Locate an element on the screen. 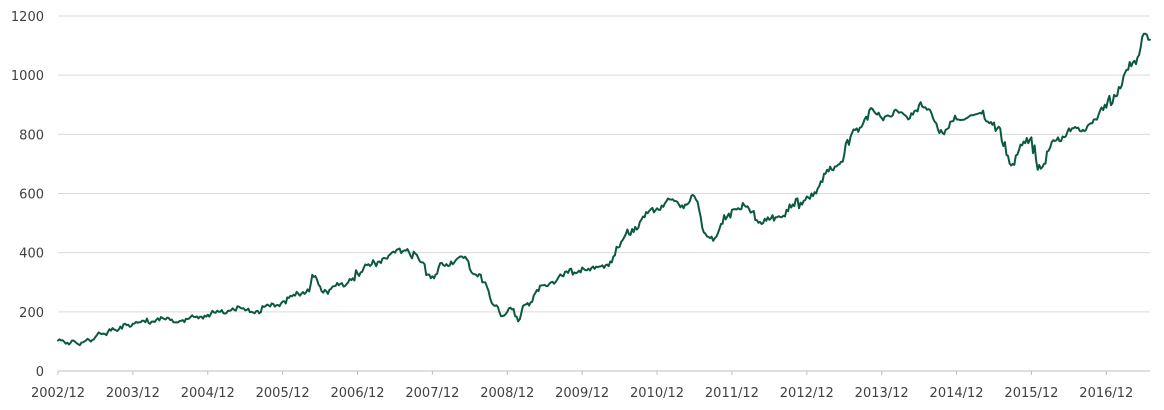 This screenshot has height=410, width=1164. x-tick-label: 2007/12 is located at coordinates (432, 393).